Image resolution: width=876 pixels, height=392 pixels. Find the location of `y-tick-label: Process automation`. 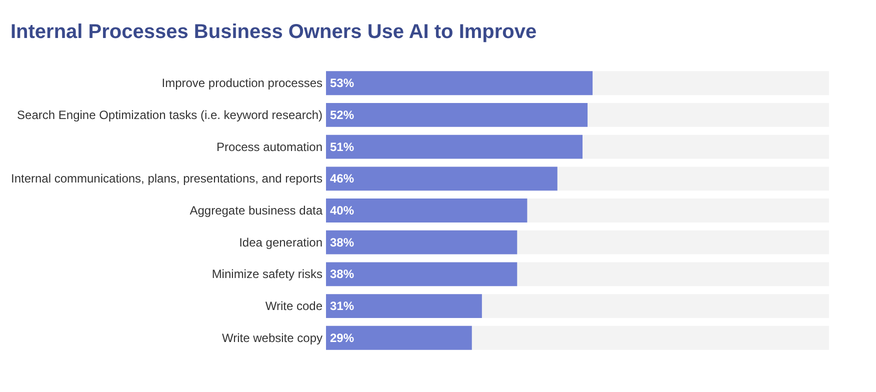

y-tick-label: Process automation is located at coordinates (269, 147).